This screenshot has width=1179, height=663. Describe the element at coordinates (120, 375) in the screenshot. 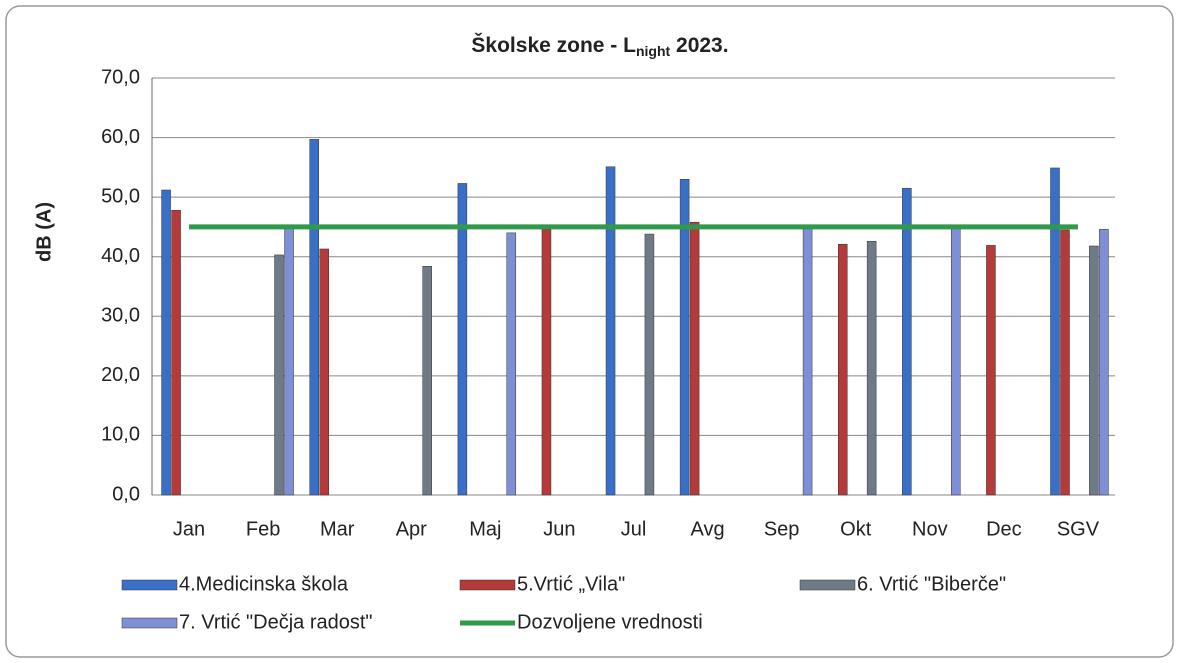

I see `y-tick-label: 20,0` at that location.